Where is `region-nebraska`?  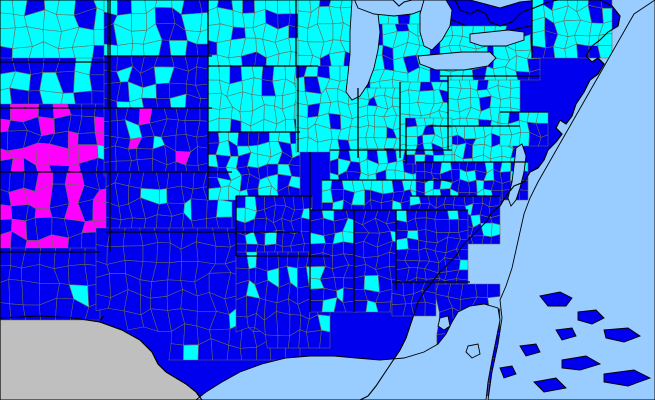
region-nebraska is located at coordinates (158, 84).